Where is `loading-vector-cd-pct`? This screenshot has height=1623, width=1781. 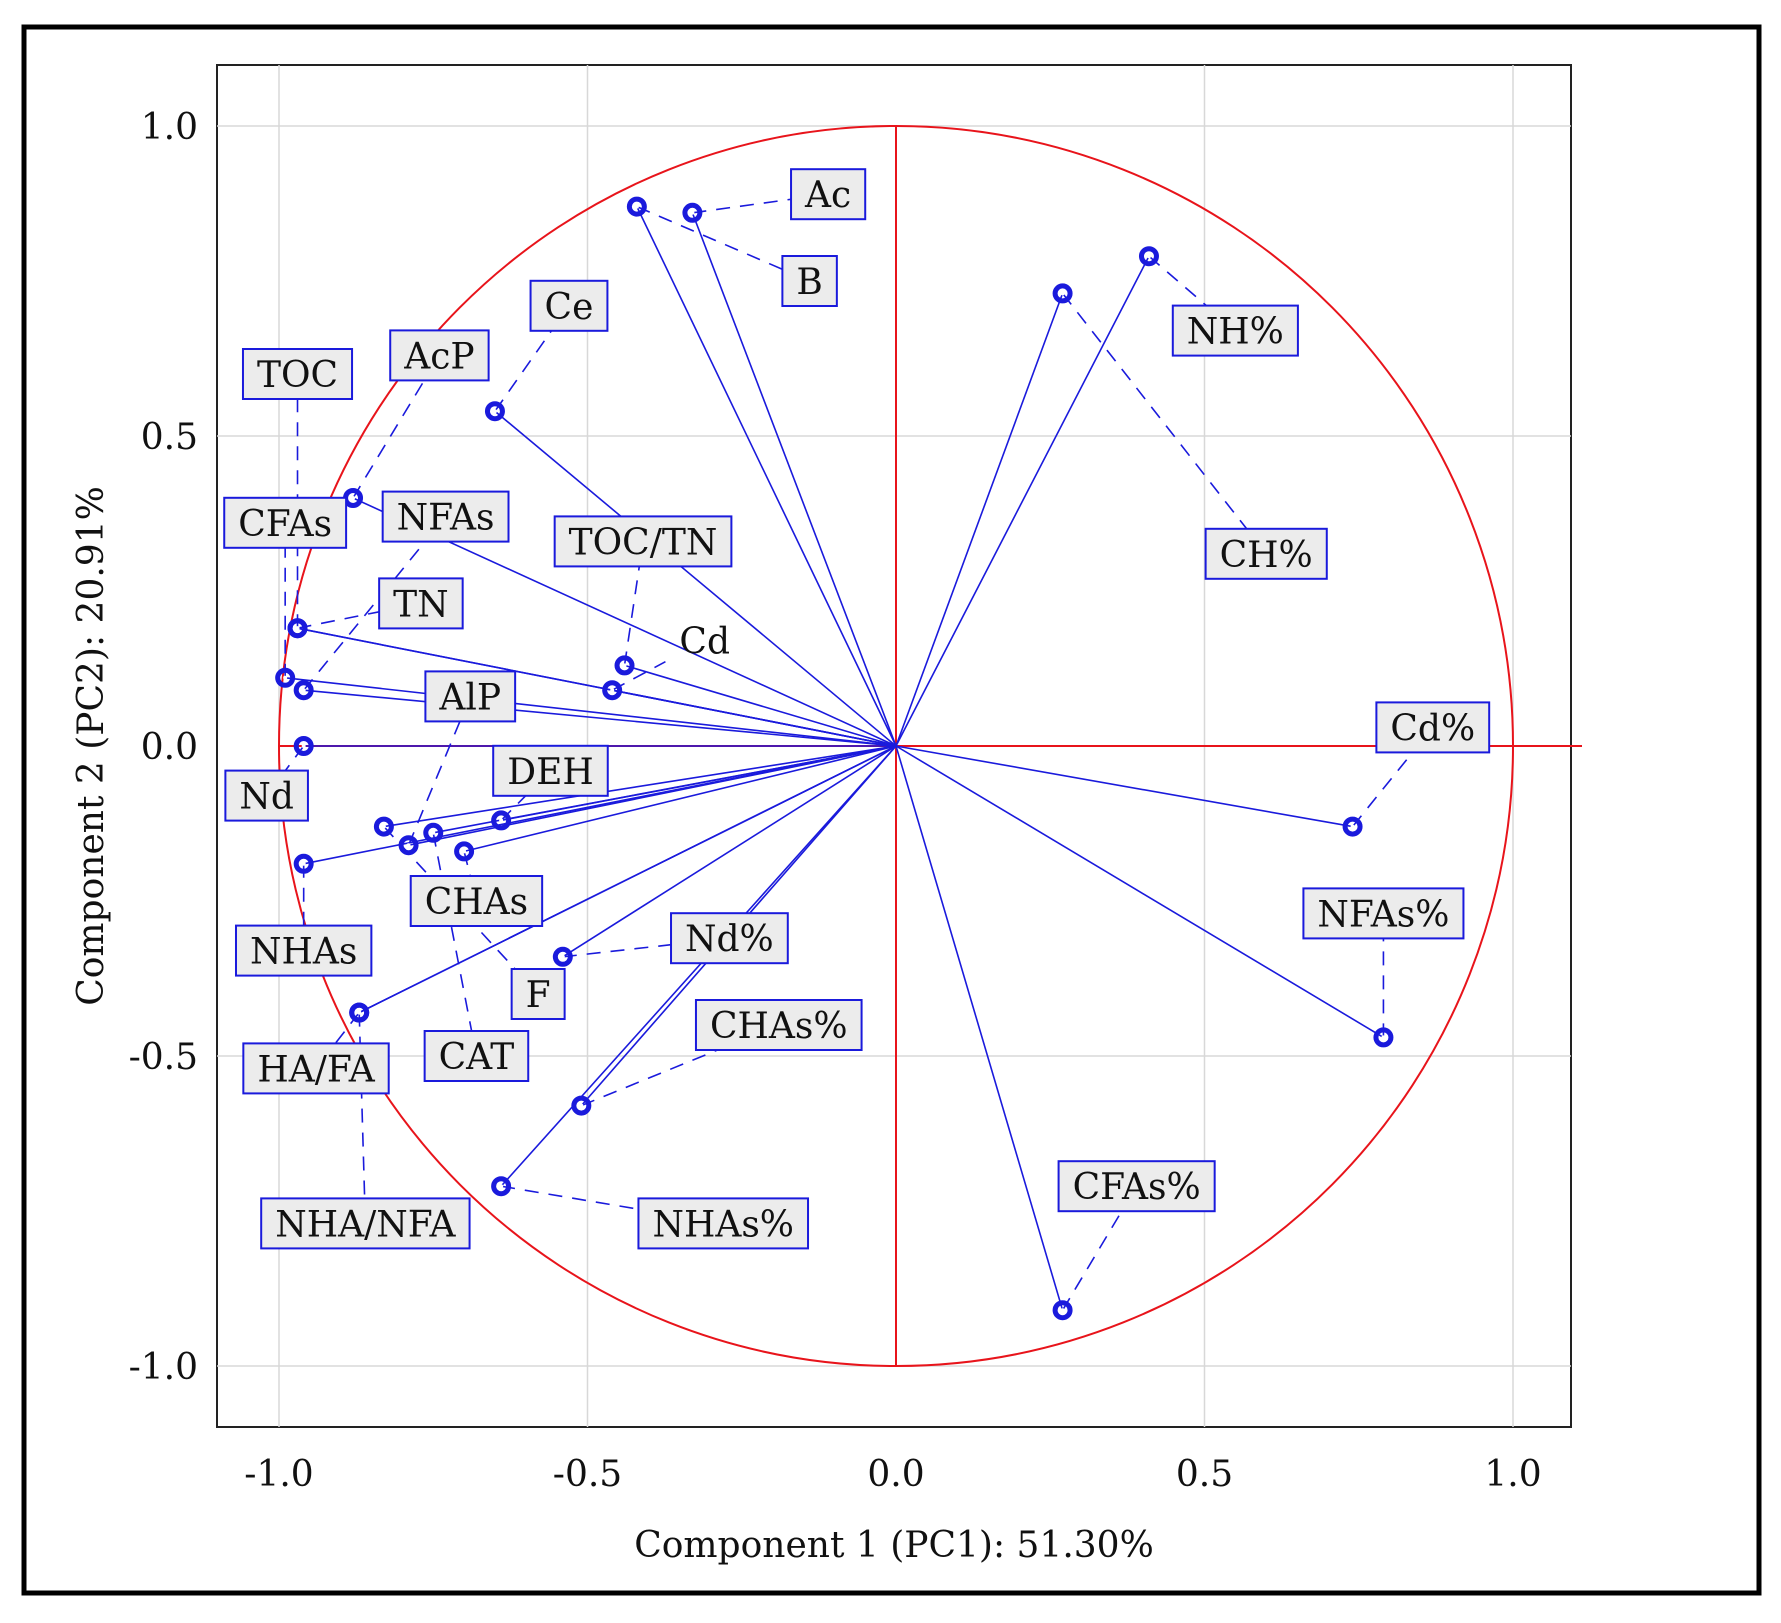 loading-vector-cd-pct is located at coordinates (1124, 786).